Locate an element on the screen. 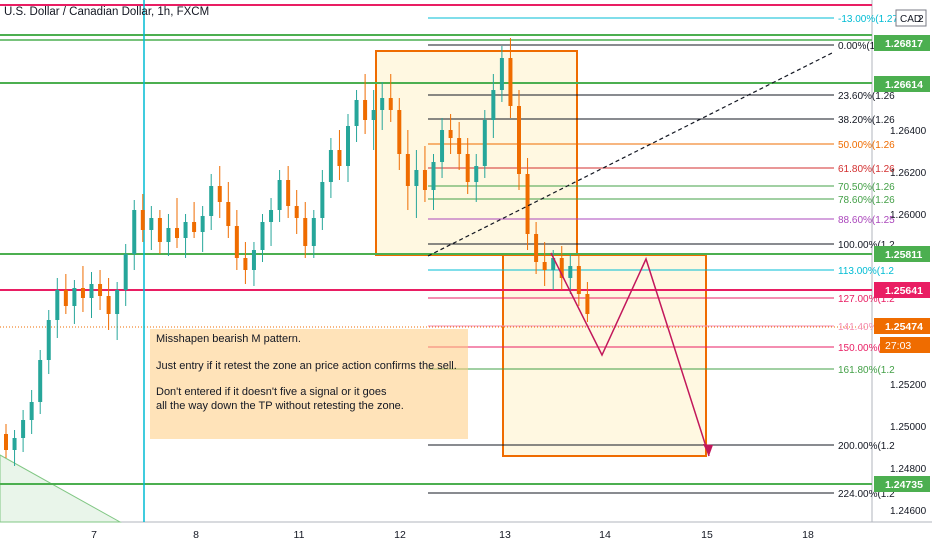 The image size is (932, 550). currency-badge-number: 2 is located at coordinates (921, 19).